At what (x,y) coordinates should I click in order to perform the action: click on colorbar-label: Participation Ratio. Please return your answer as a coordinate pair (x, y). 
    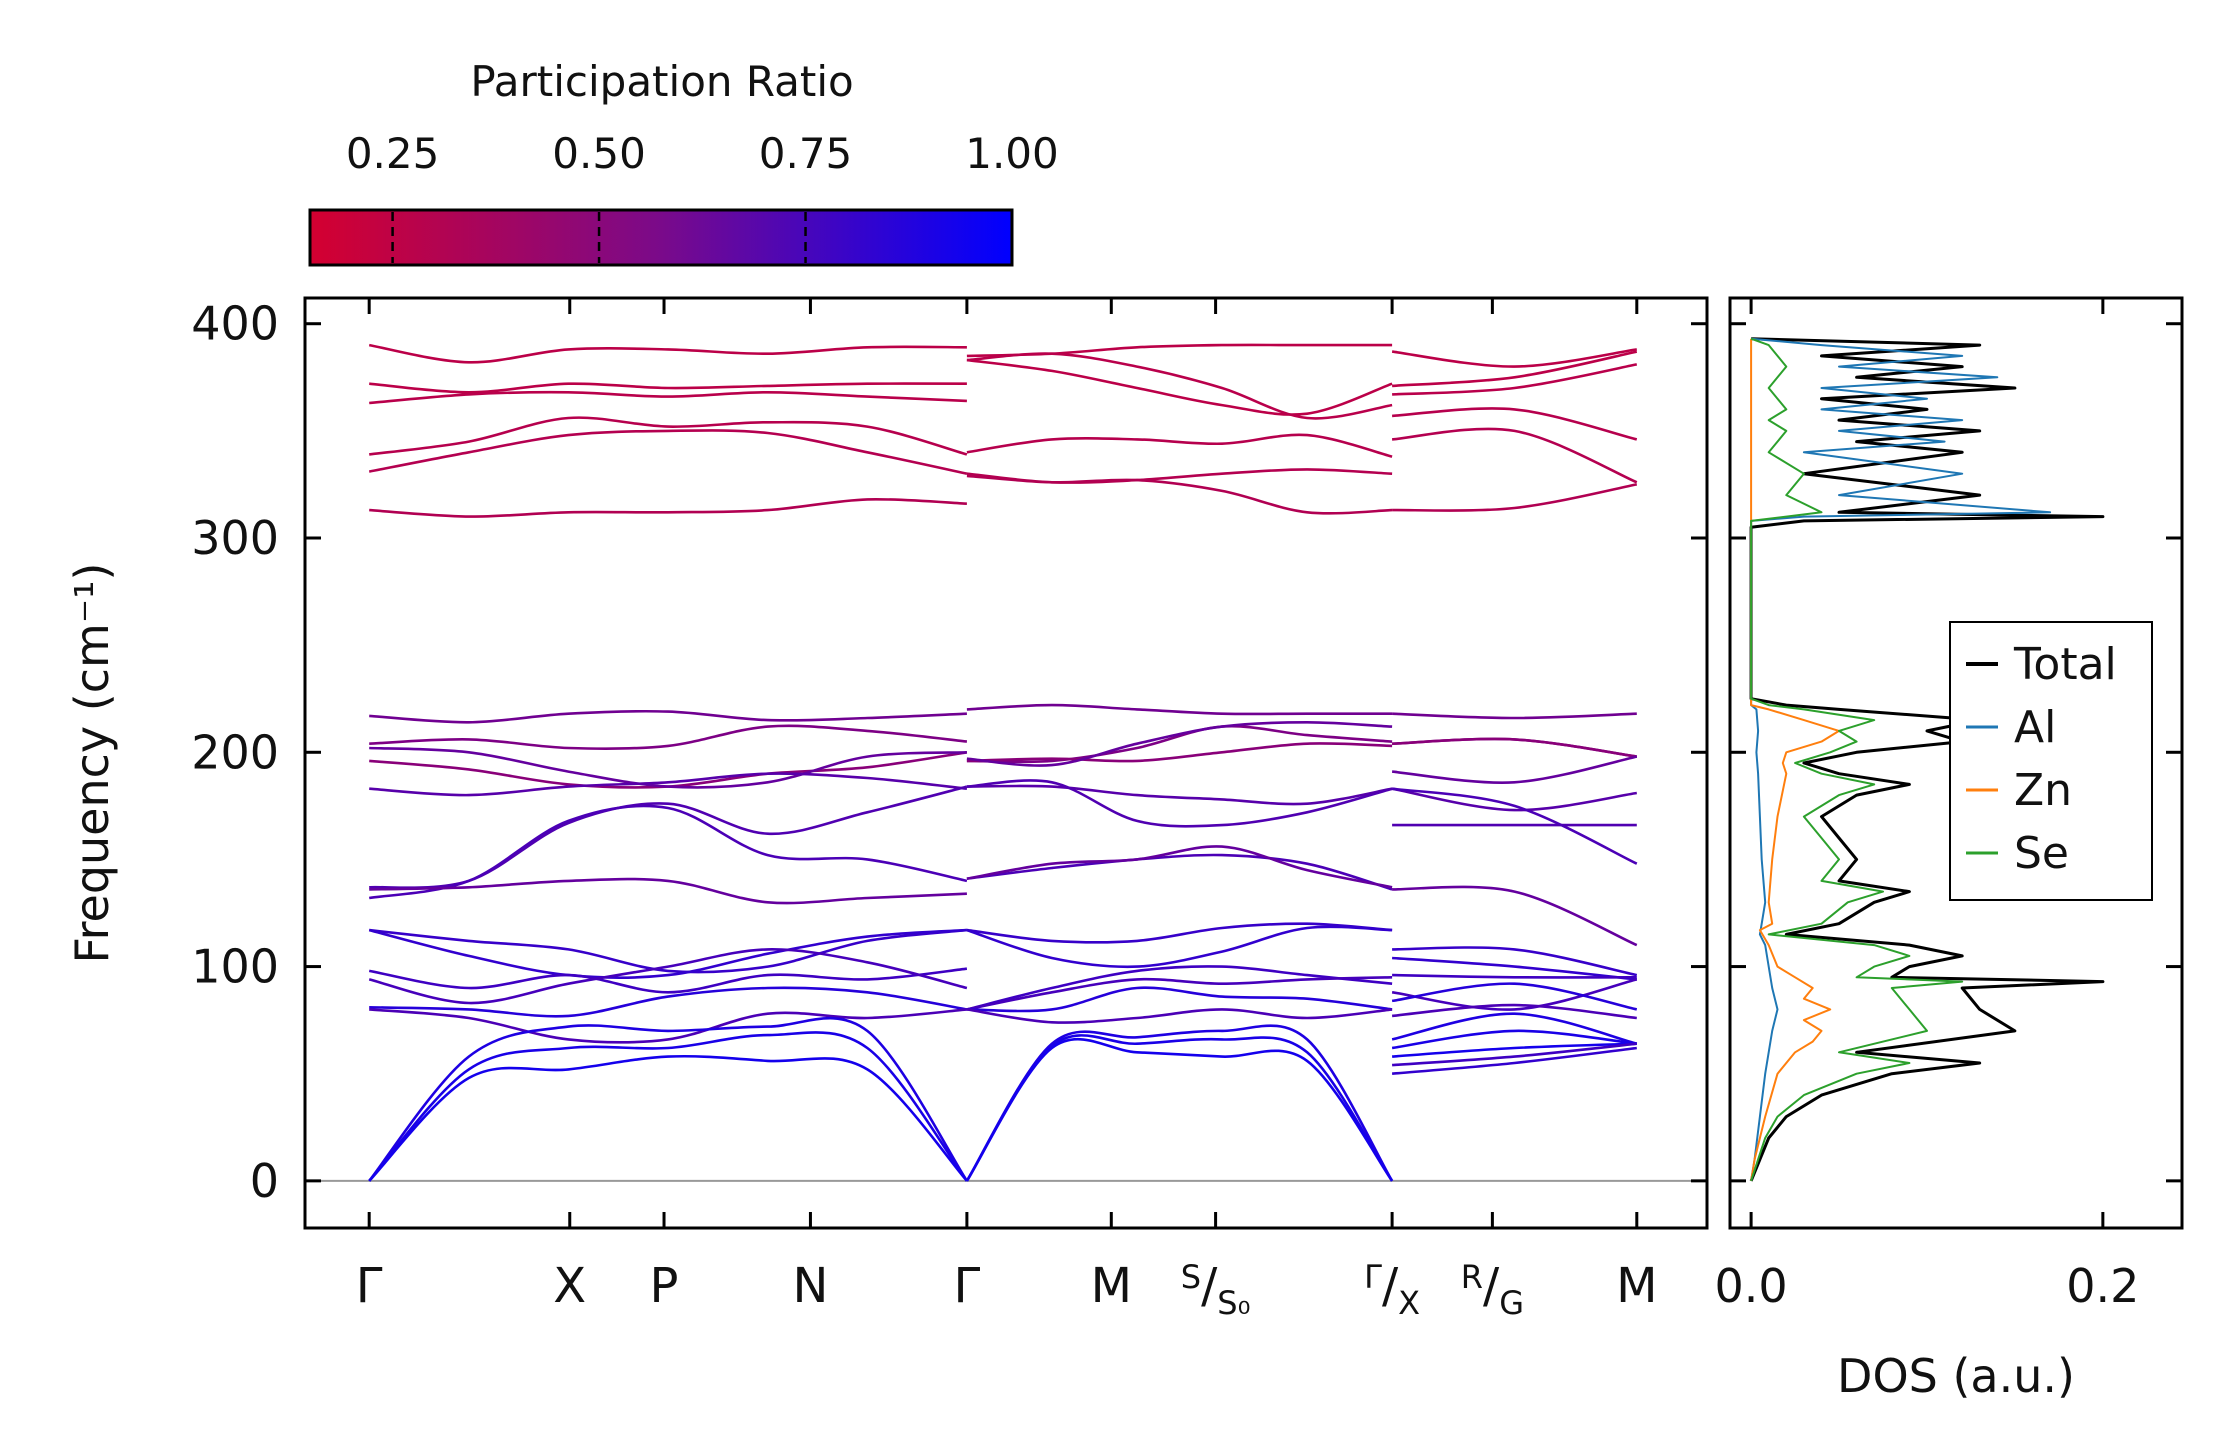
    Looking at the image, I should click on (661, 81).